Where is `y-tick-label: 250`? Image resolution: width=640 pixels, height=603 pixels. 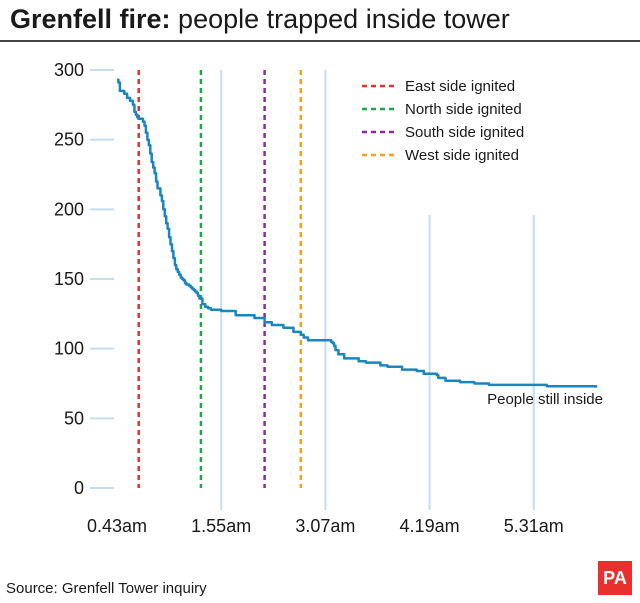 y-tick-label: 250 is located at coordinates (69, 140).